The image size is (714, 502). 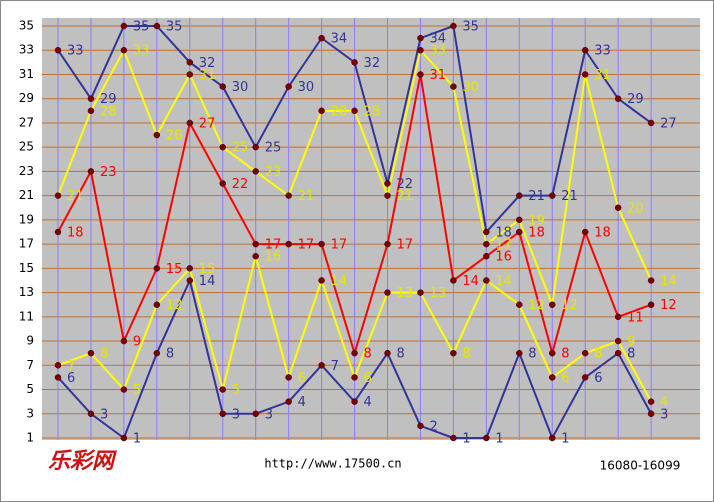 What do you see at coordinates (372, 63) in the screenshot?
I see `data-label: 32` at bounding box center [372, 63].